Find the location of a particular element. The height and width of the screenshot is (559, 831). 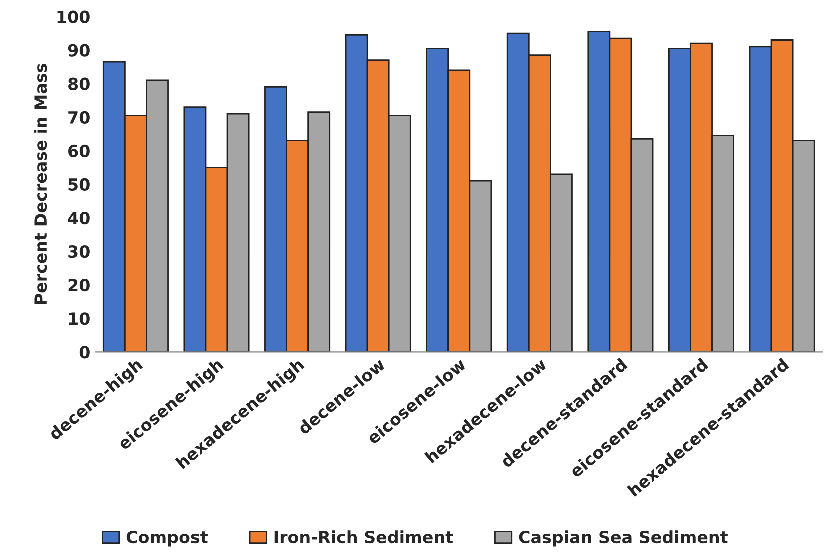

y-tick-label: 0 is located at coordinates (85, 352).